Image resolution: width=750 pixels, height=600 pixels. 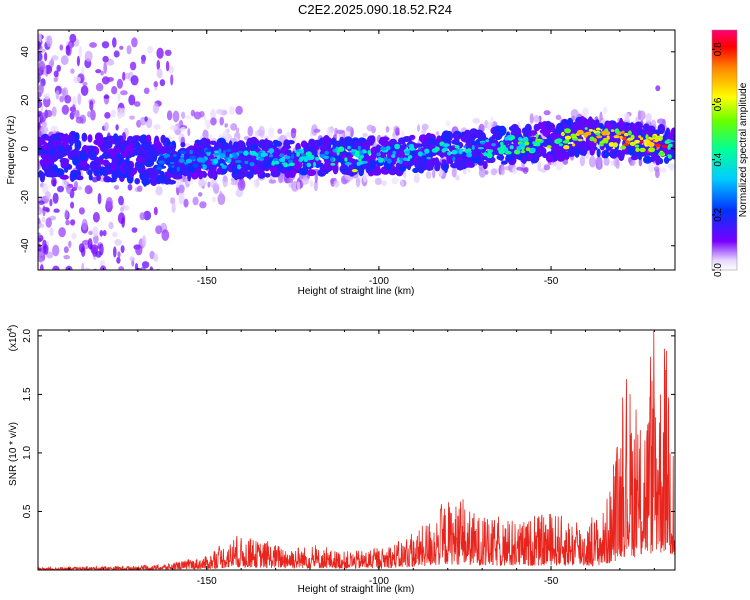 I want to click on colorbar-gradient, so click(x=724, y=150).